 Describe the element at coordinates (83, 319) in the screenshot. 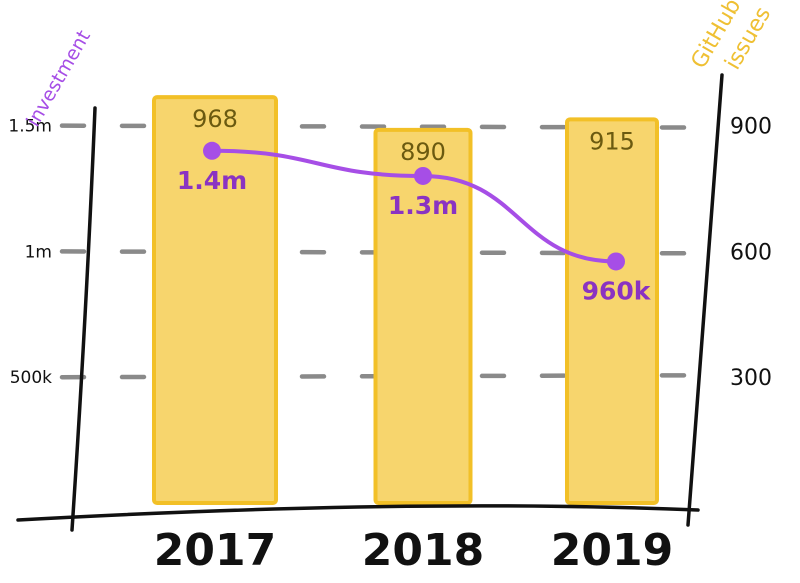

I see `left-axis` at that location.